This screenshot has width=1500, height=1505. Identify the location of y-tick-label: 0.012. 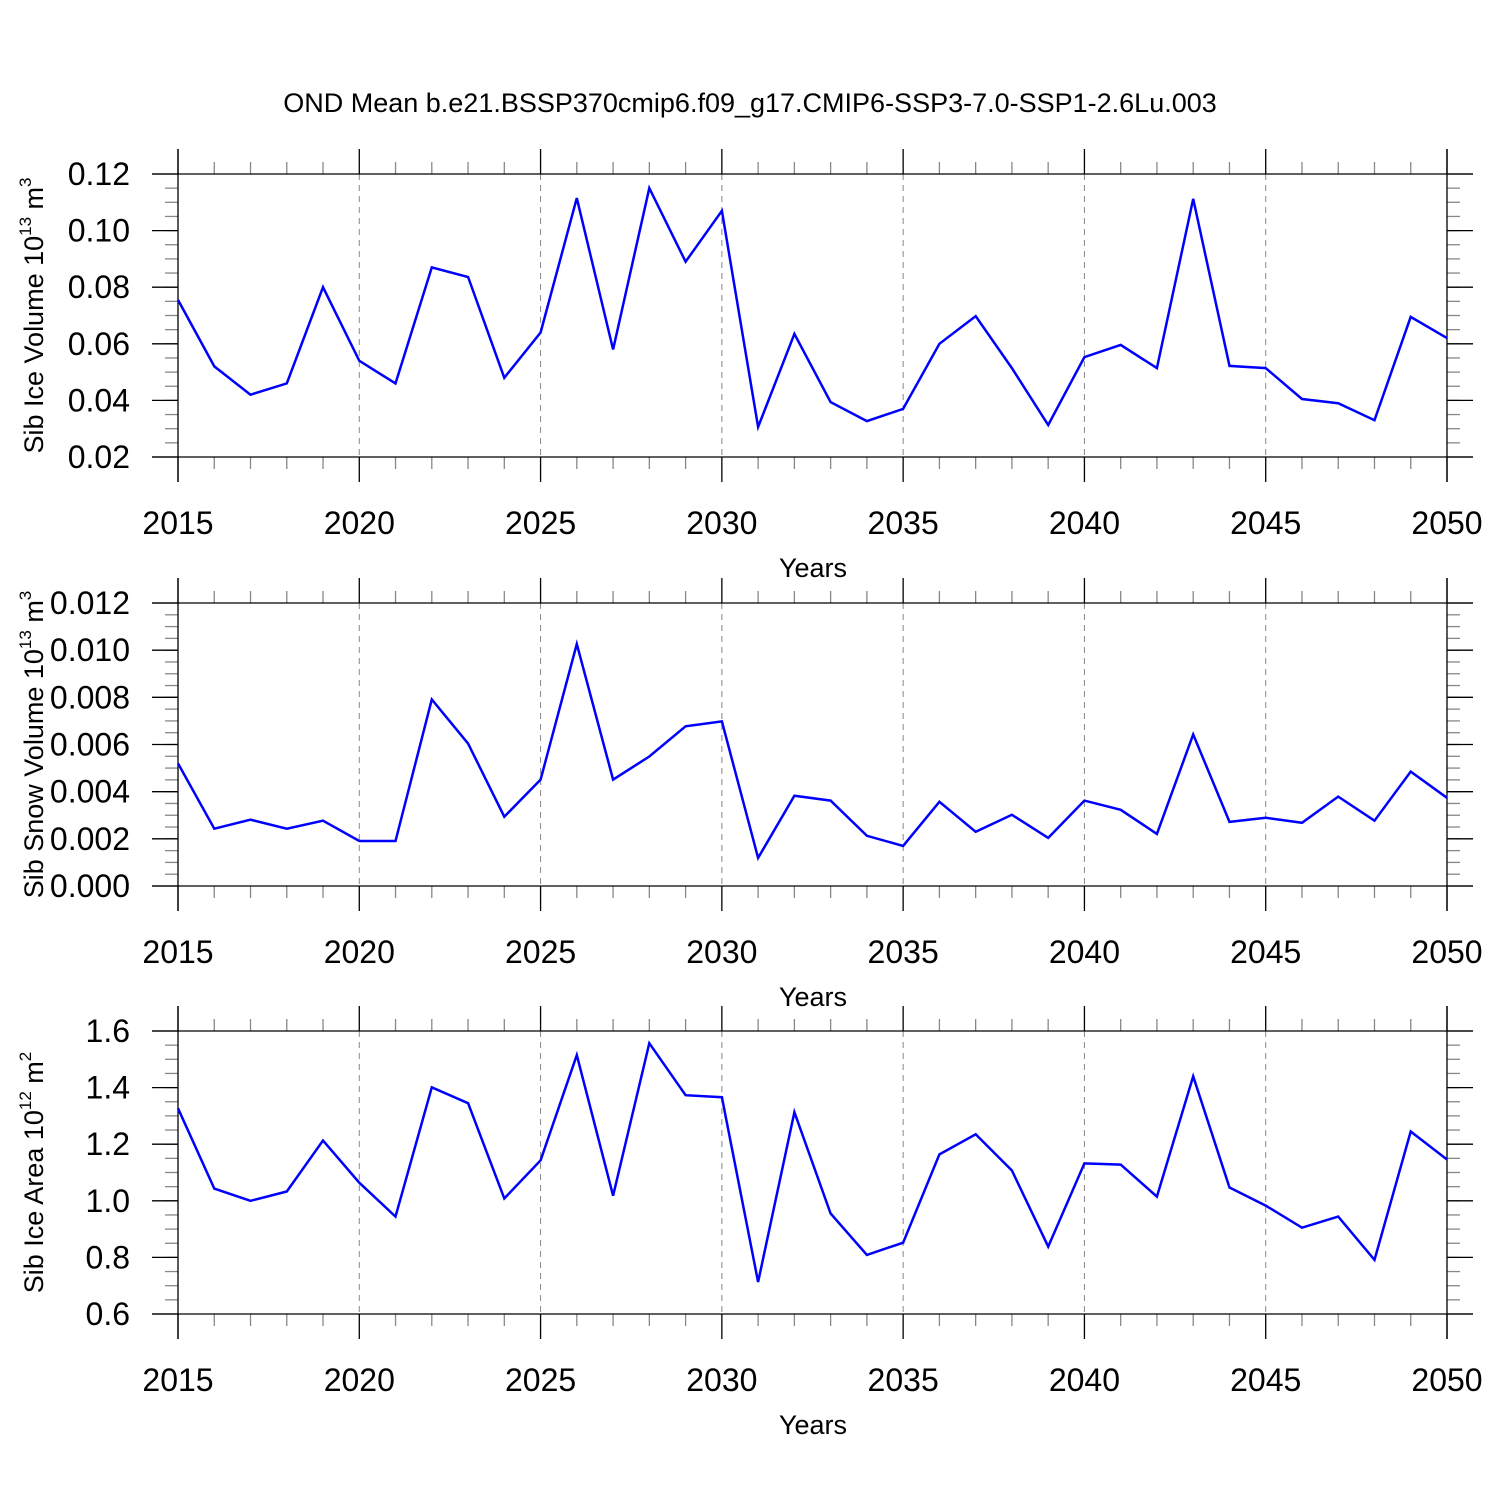
(90, 603).